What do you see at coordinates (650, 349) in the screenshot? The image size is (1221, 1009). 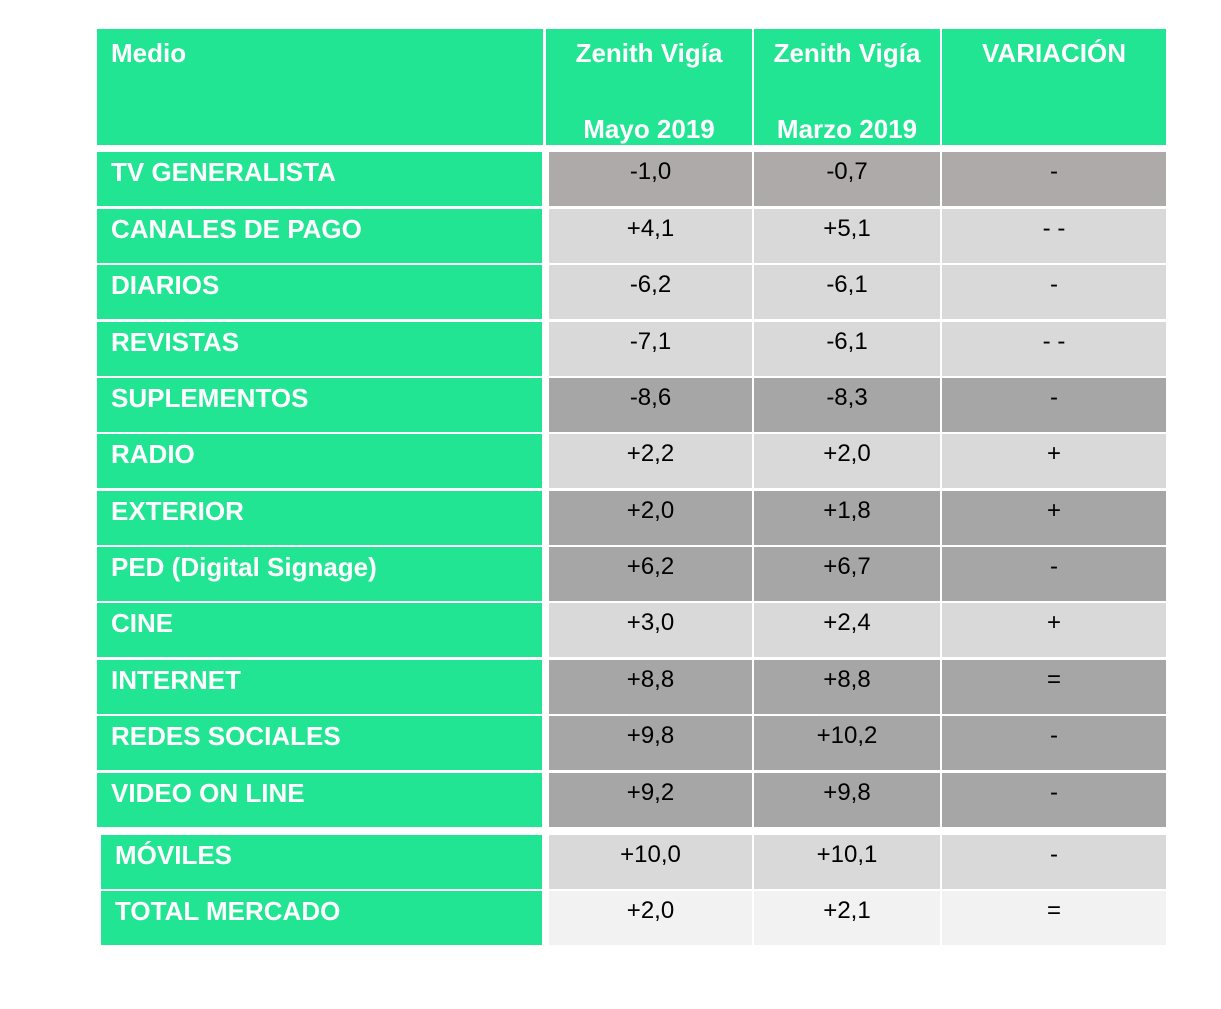 I see `cell-mayo-2019-3: -7,1` at bounding box center [650, 349].